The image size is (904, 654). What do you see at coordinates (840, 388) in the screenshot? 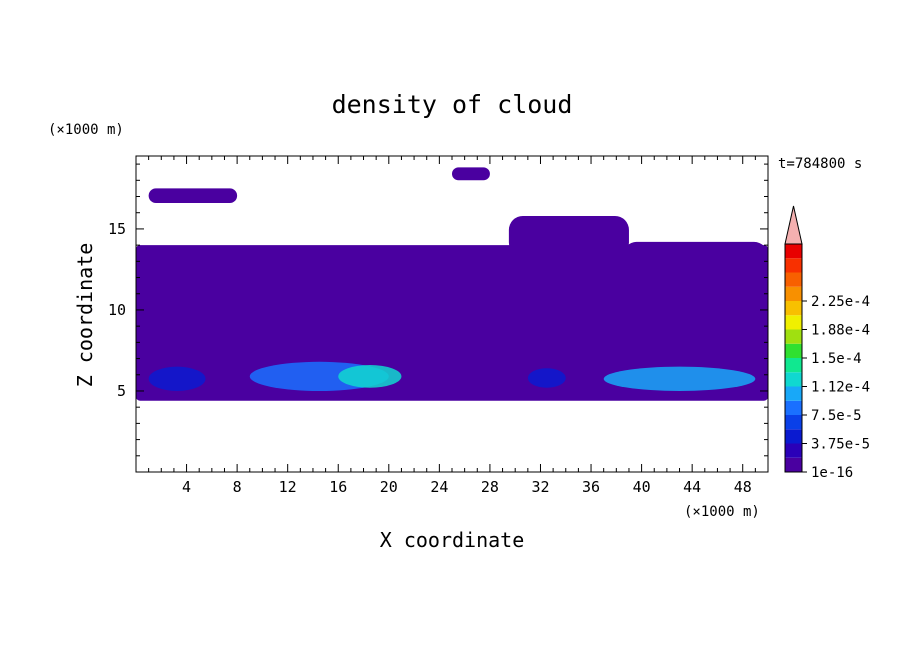
I see `colorbar-label: 1.12e-4` at bounding box center [840, 388].